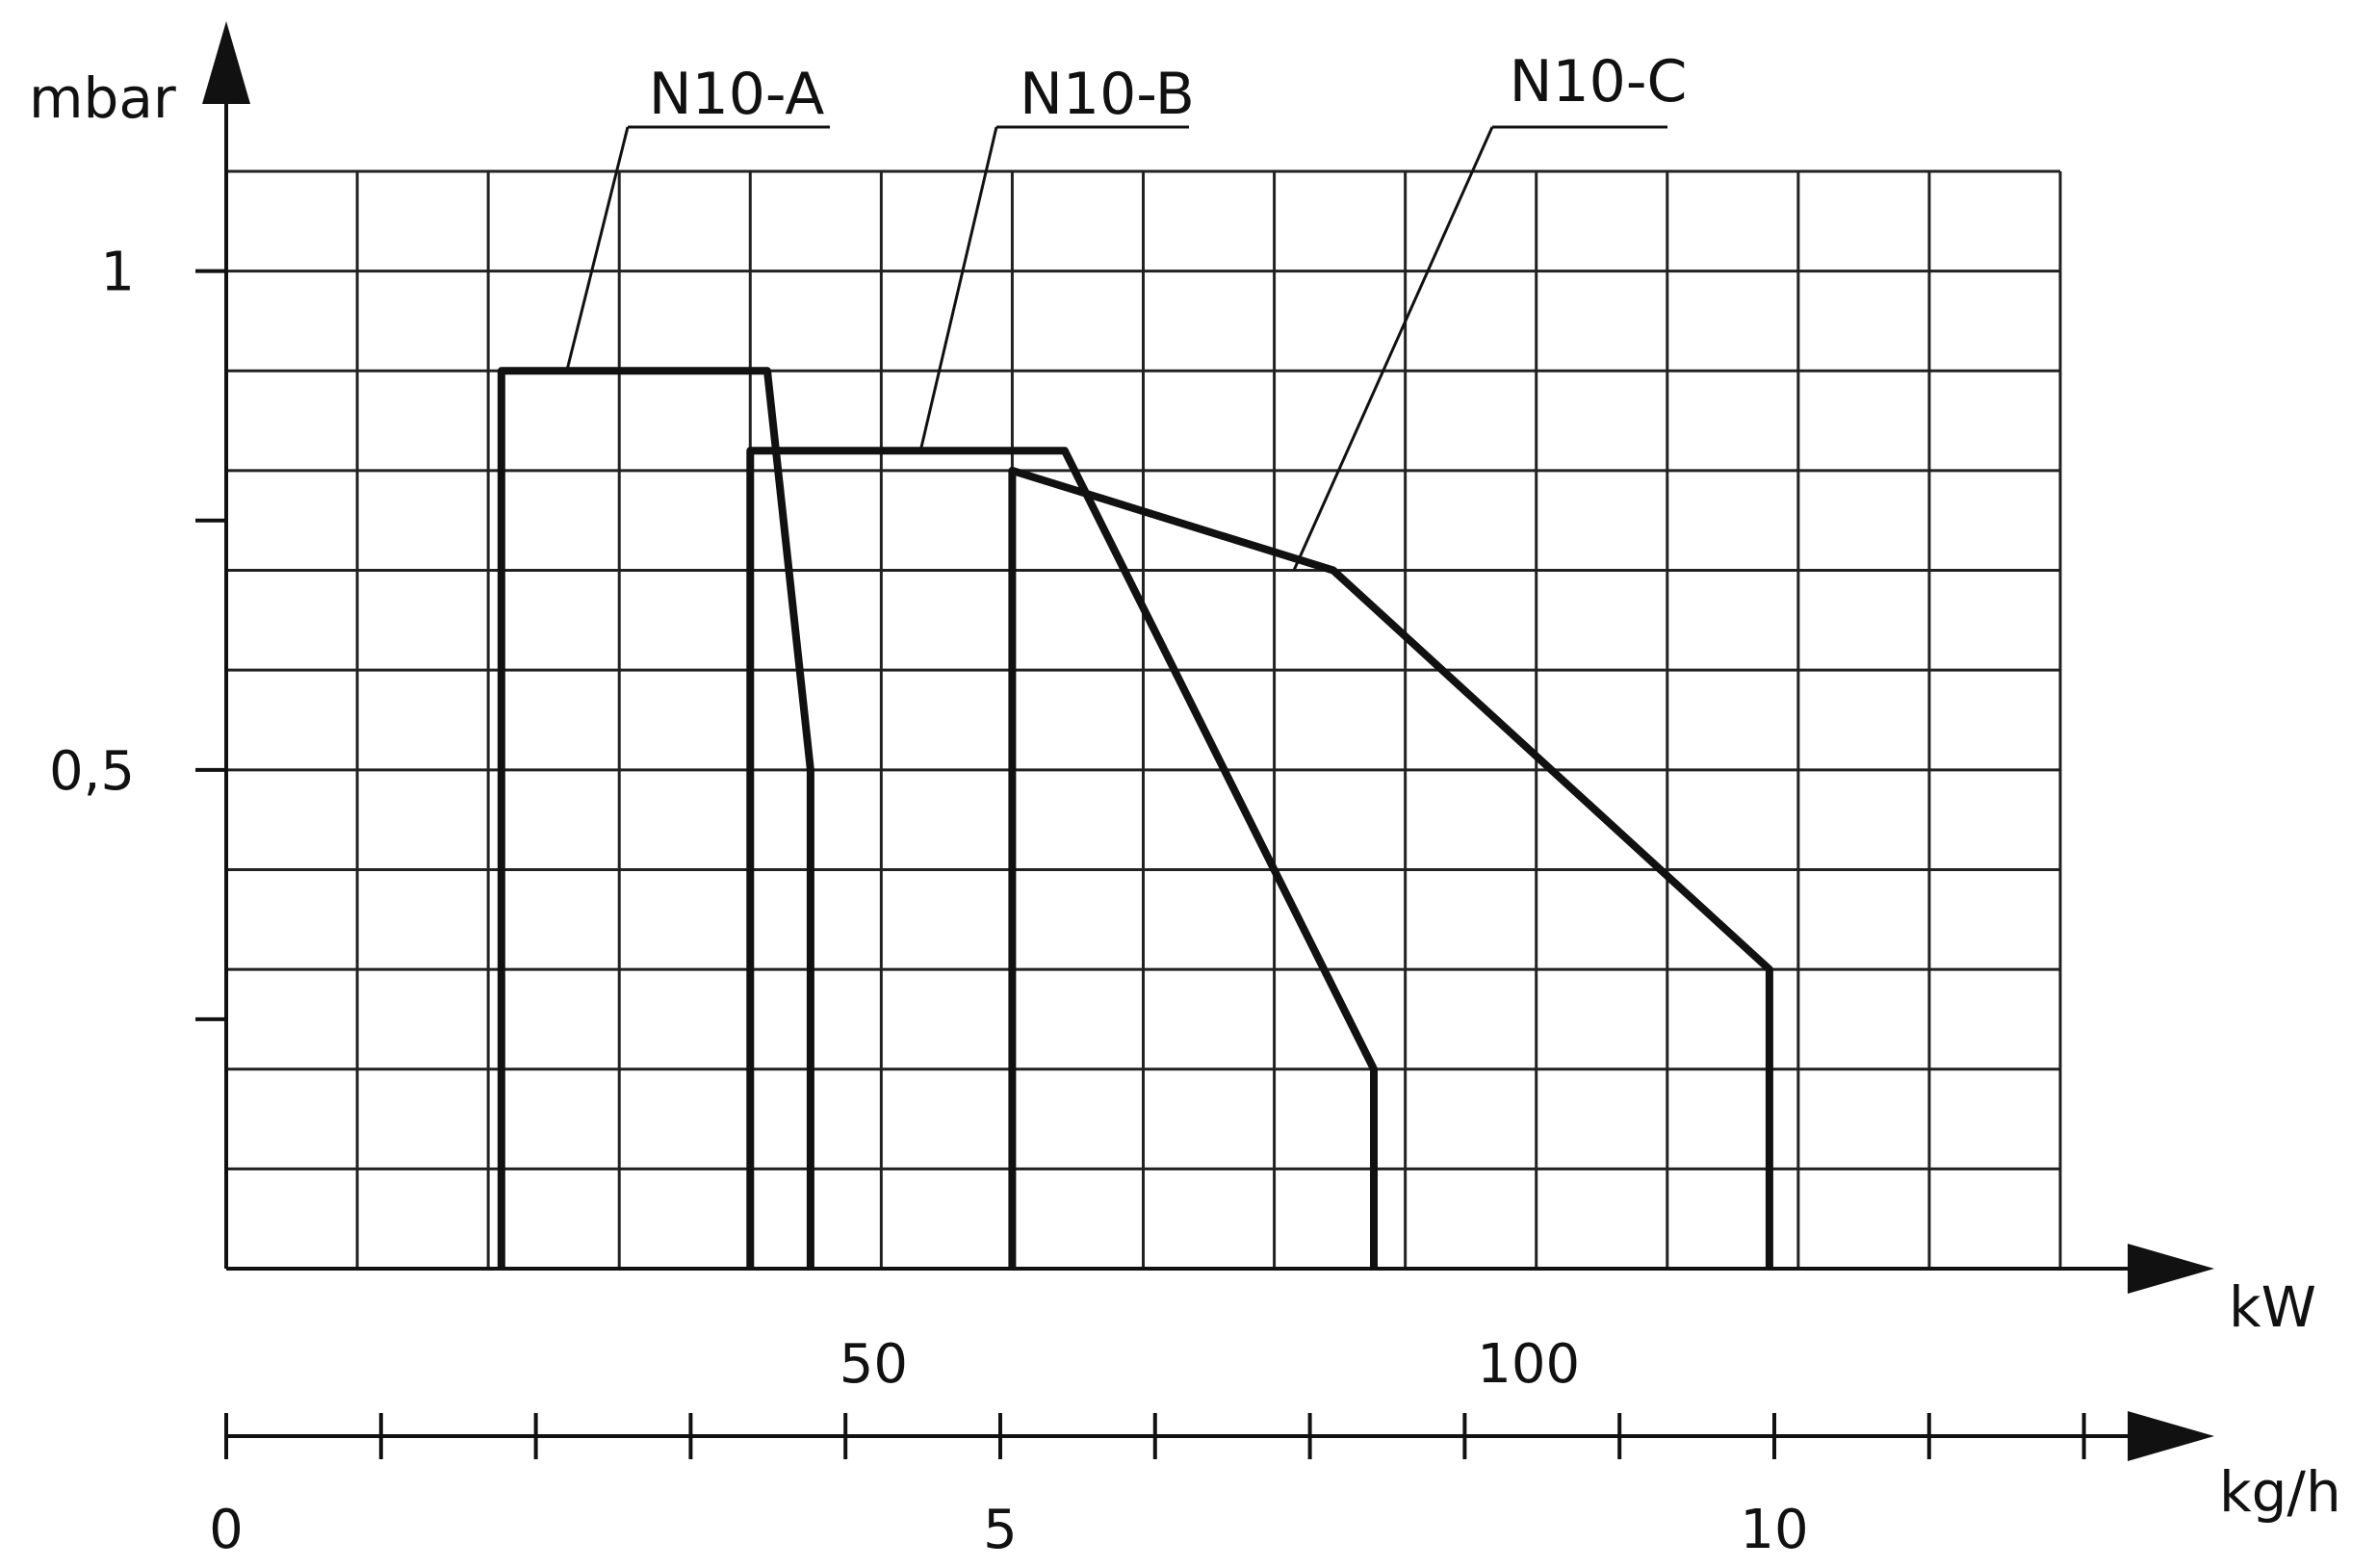  Describe the element at coordinates (2171, 1436) in the screenshot. I see `secondary-axis-arrow` at that location.